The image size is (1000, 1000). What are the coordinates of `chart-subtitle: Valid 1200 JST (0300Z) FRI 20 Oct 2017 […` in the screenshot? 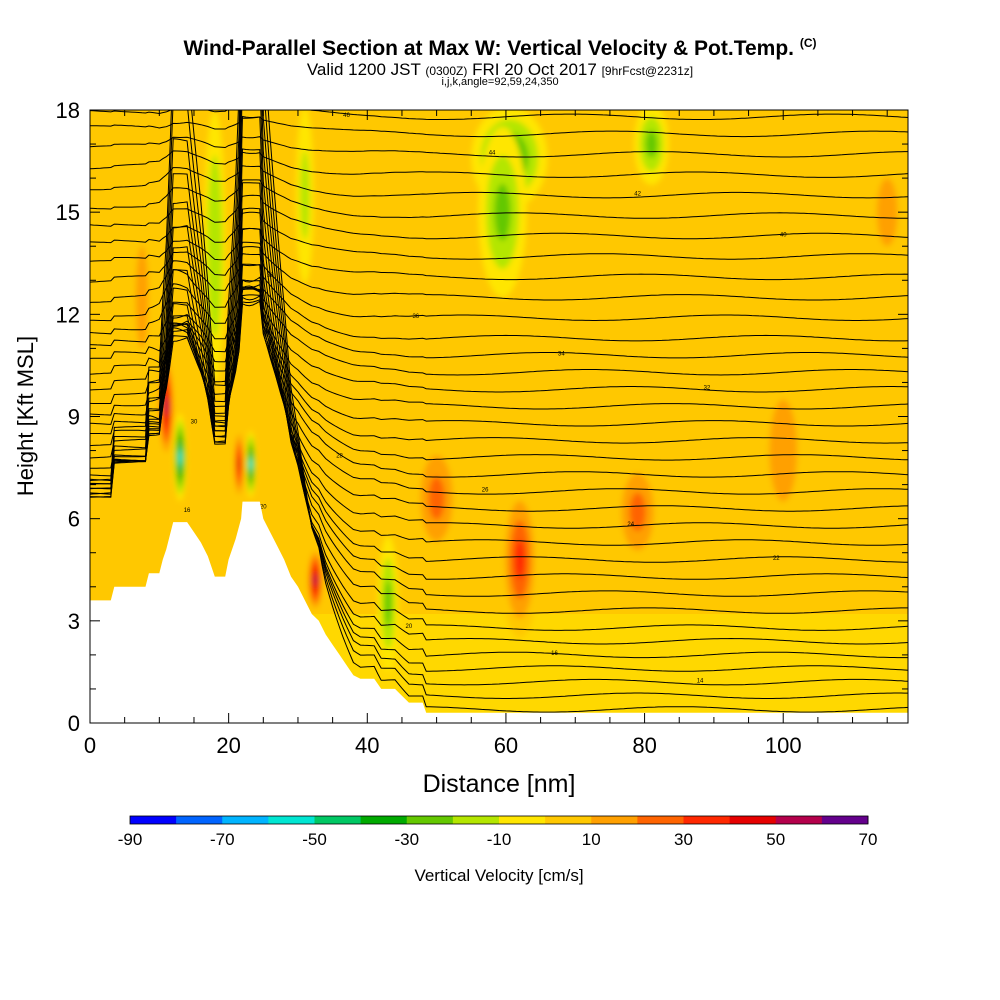 It's located at (500, 70).